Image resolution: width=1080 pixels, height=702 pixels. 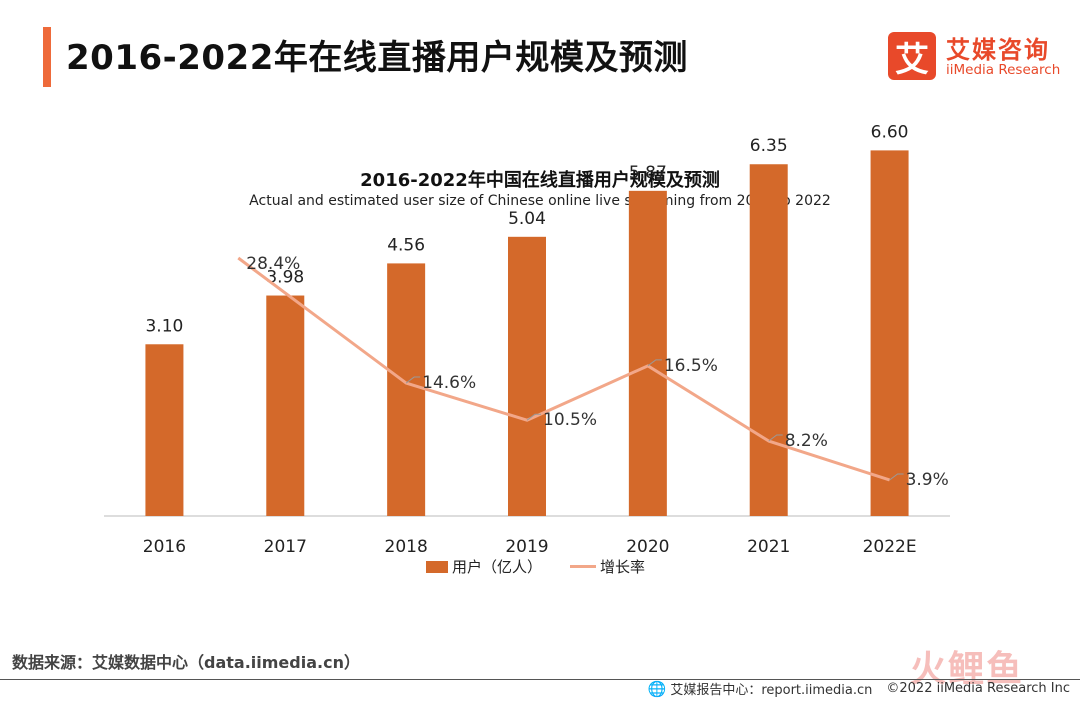 I want to click on x-tick-2022E: 2022E, so click(x=890, y=547).